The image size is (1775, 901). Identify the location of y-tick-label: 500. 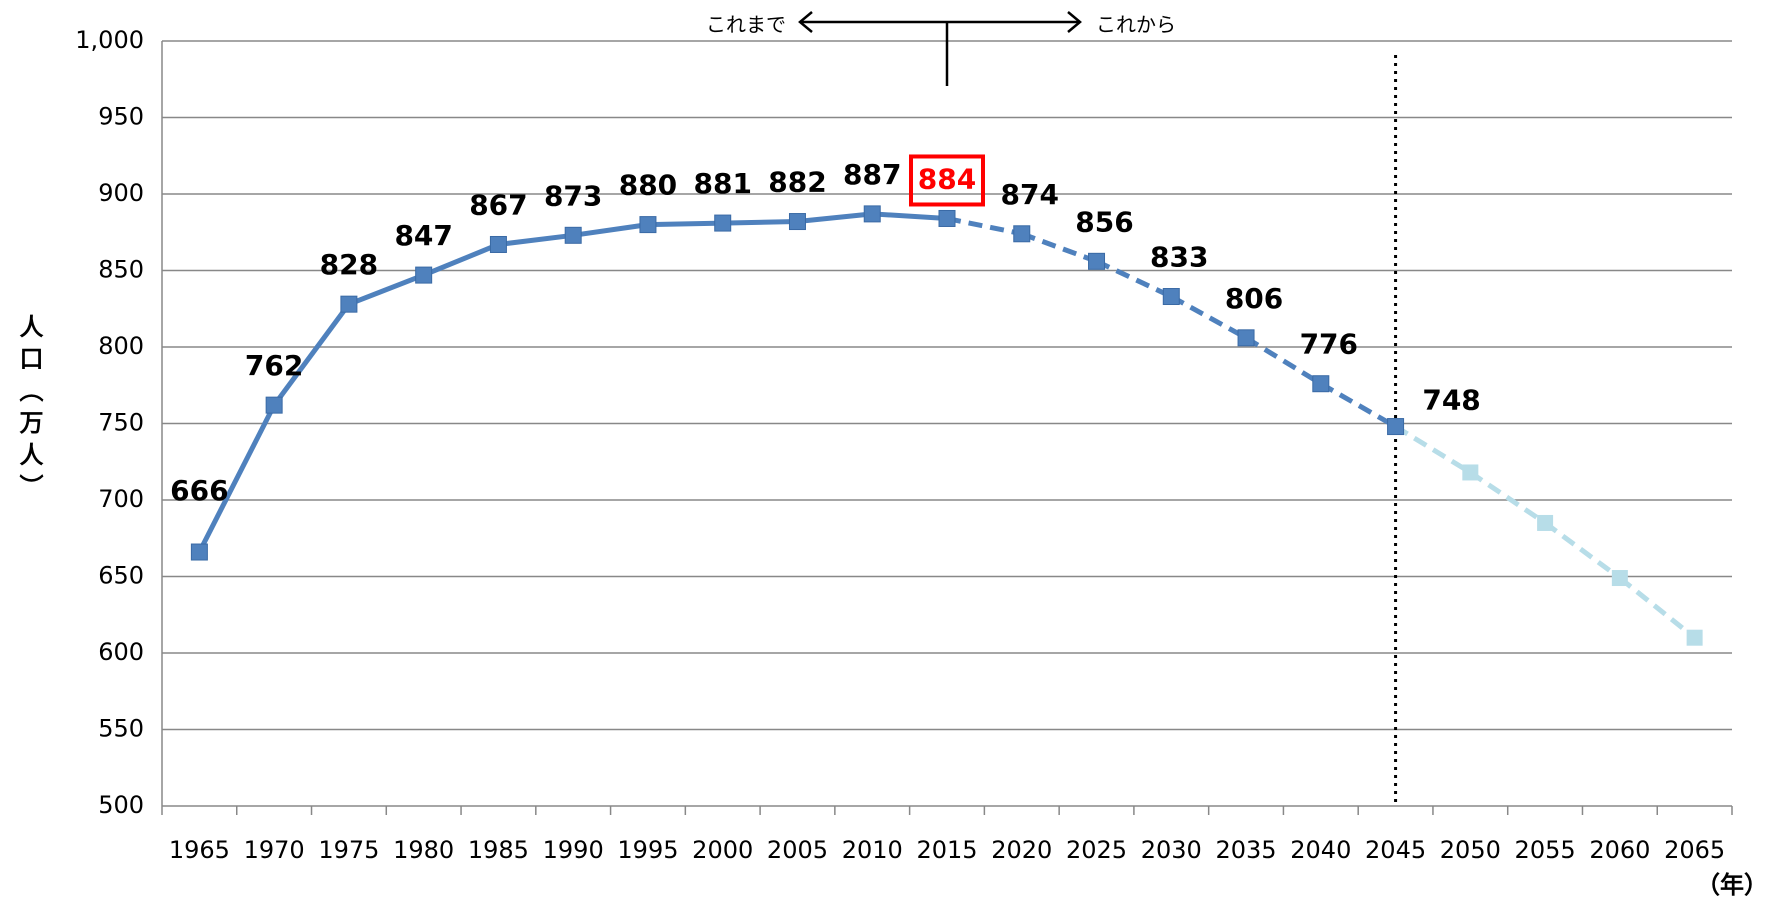
(121, 805).